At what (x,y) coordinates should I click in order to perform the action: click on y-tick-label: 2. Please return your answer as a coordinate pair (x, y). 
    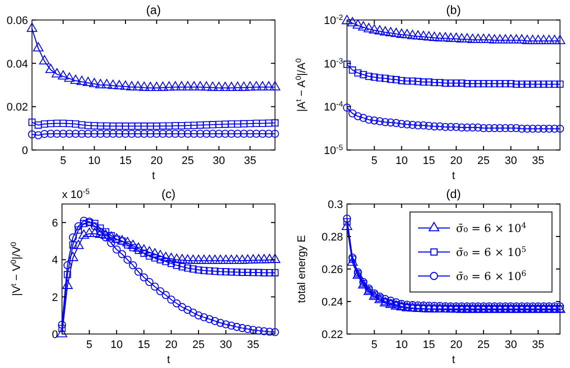
    Looking at the image, I should click on (55, 298).